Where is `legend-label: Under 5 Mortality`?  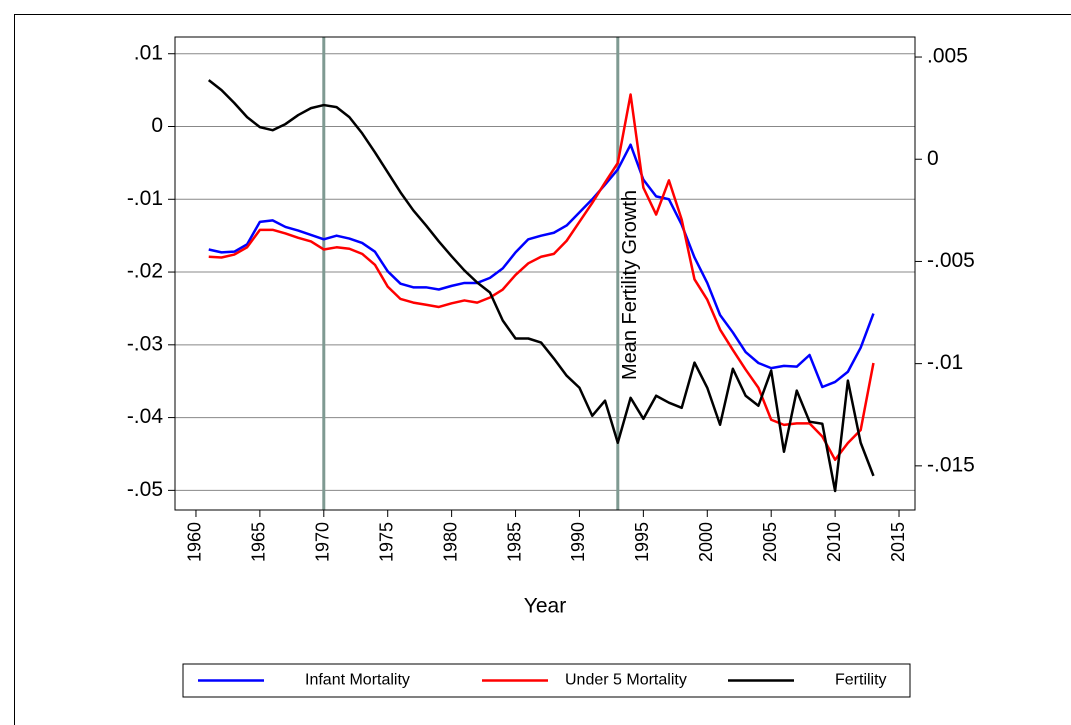 legend-label: Under 5 Mortality is located at coordinates (626, 680).